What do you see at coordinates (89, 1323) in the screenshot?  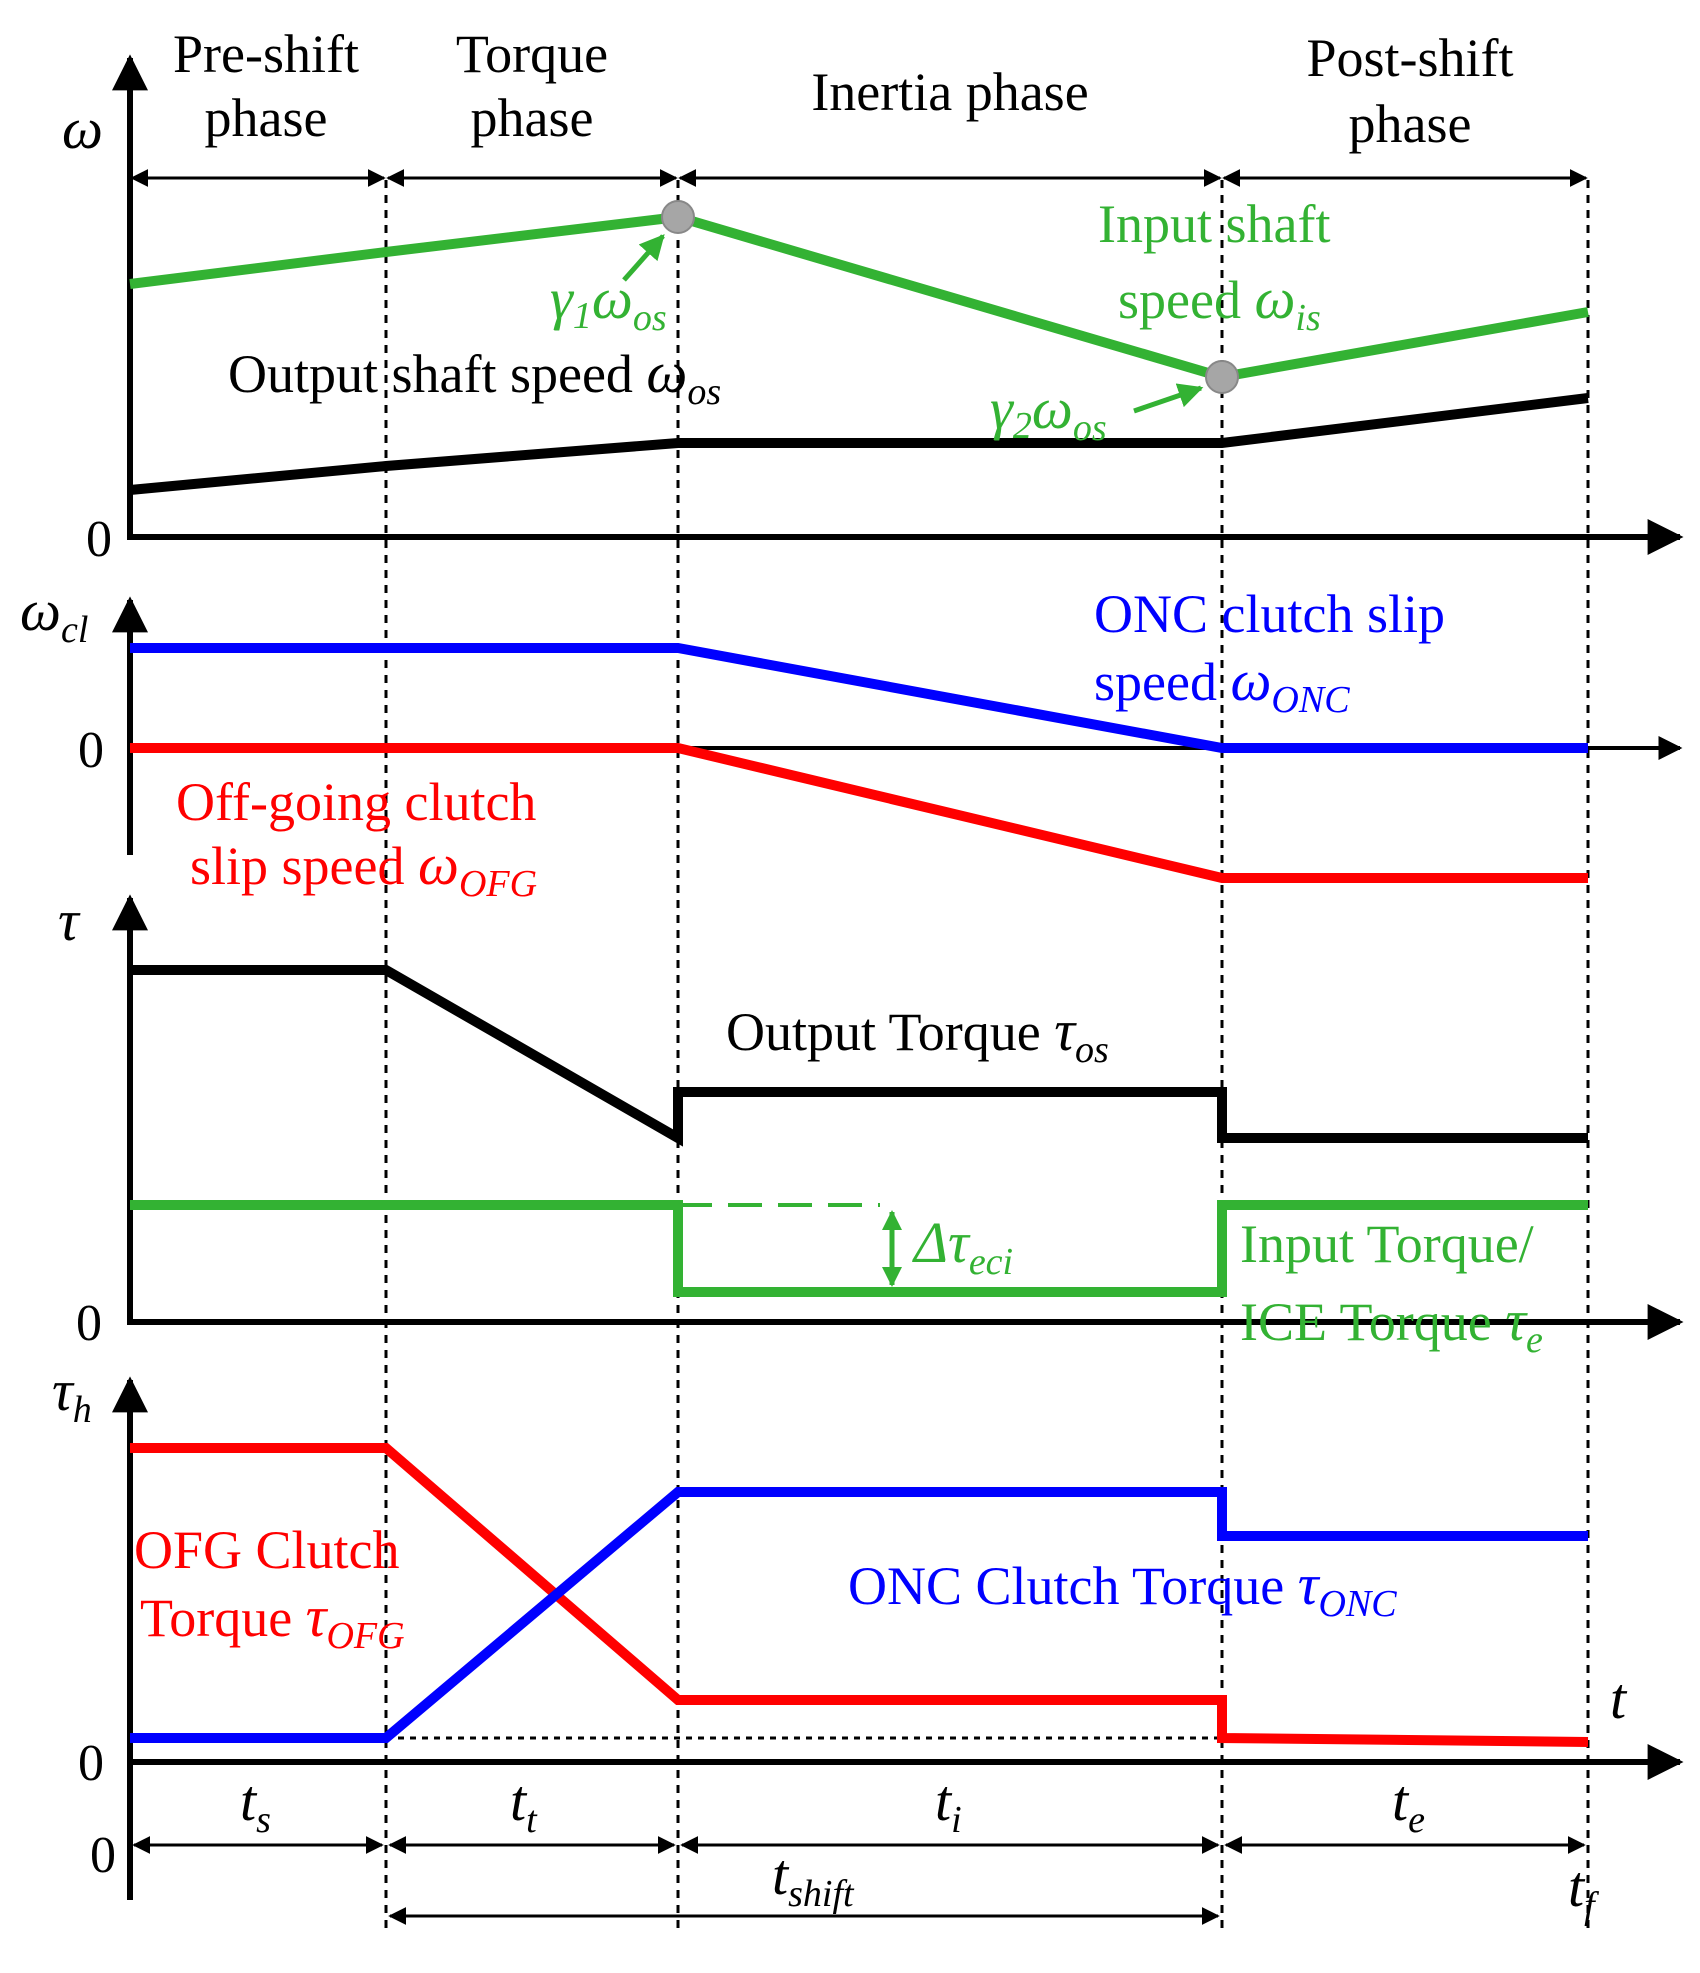 I see `torque-zero-label: 0` at bounding box center [89, 1323].